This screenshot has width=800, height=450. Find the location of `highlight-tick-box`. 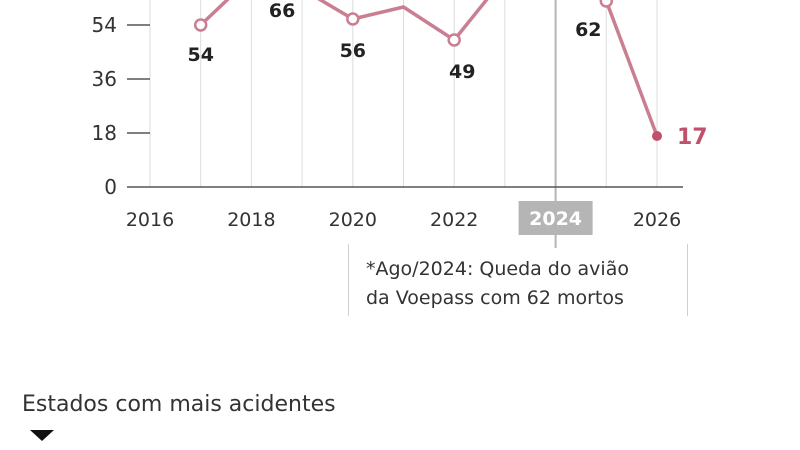

highlight-tick-box is located at coordinates (555, 218).